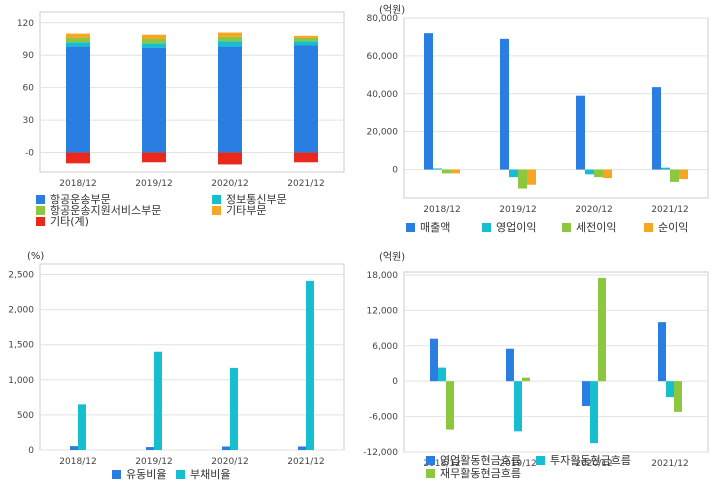  Describe the element at coordinates (69, 221) in the screenshot. I see `legend-label: 기타(계)` at that location.